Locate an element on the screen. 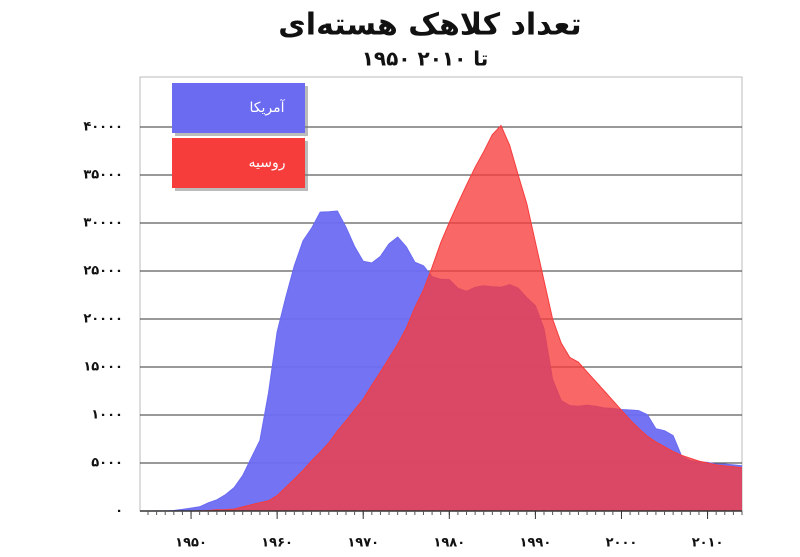 Image resolution: width=800 pixels, height=557 pixels. y-tick-label: ۱۵۰۰۰ is located at coordinates (103, 367).